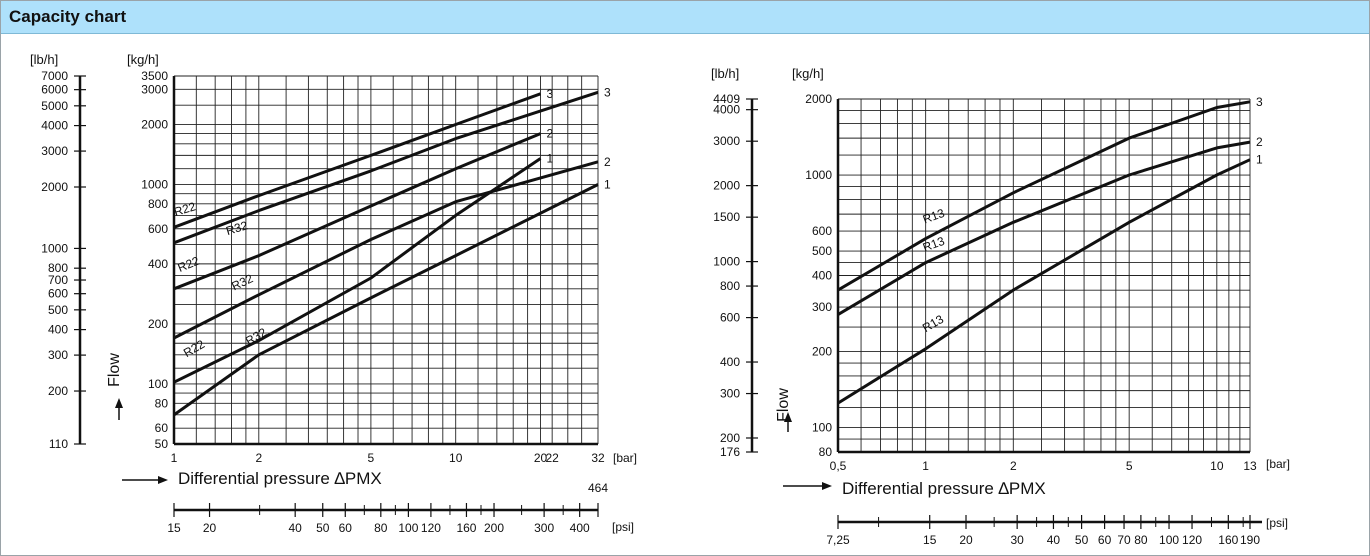 The width and height of the screenshot is (1370, 556). What do you see at coordinates (541, 458) in the screenshot?
I see `x-tick-label: 20` at bounding box center [541, 458].